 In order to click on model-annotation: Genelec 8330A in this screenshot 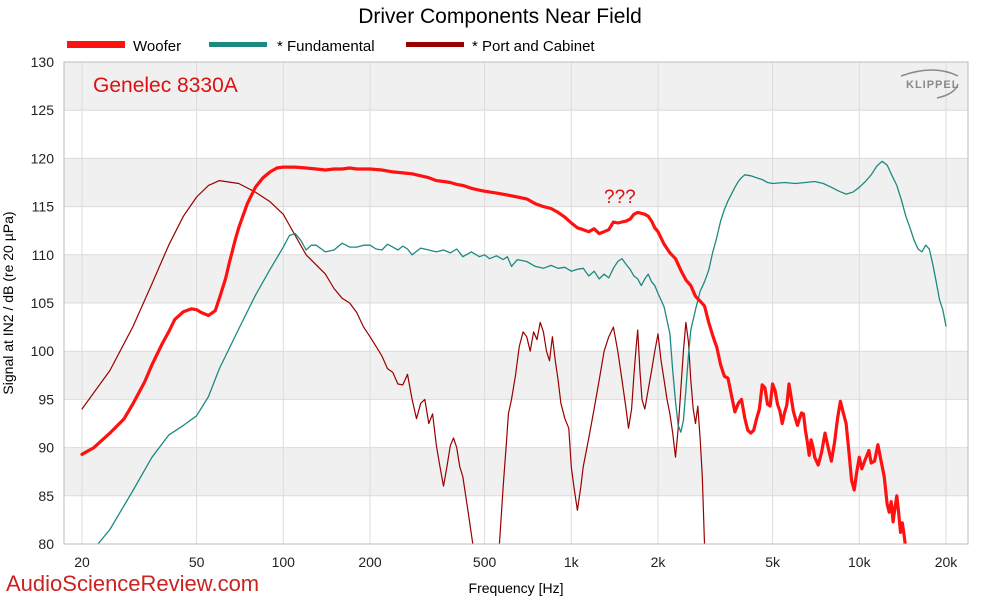, I will do `click(165, 85)`.